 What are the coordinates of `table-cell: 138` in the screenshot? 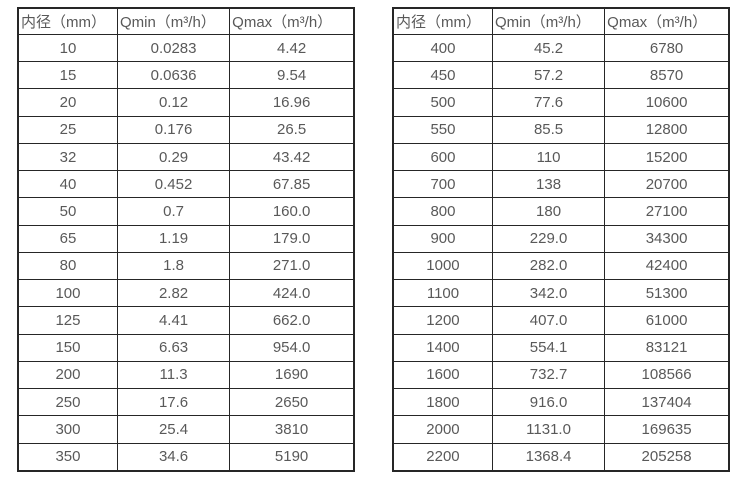 It's located at (548, 184).